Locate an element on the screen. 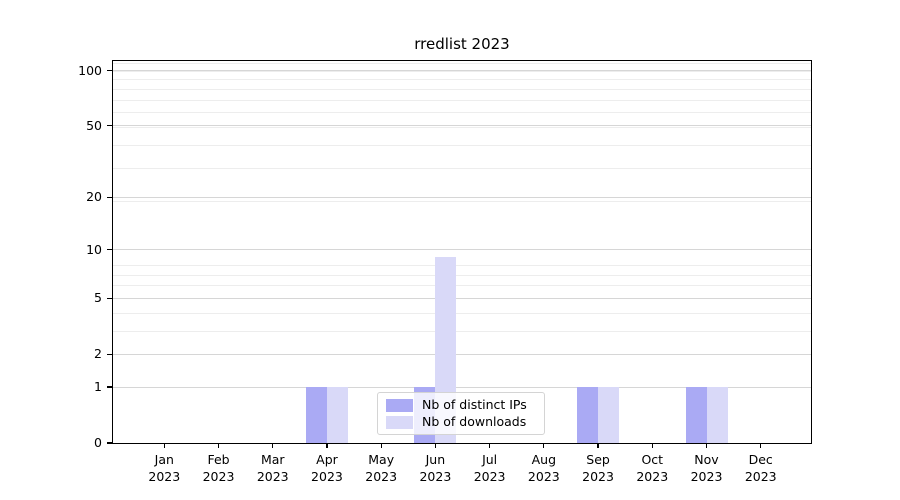  y-tick-label: 50 is located at coordinates (94, 125).